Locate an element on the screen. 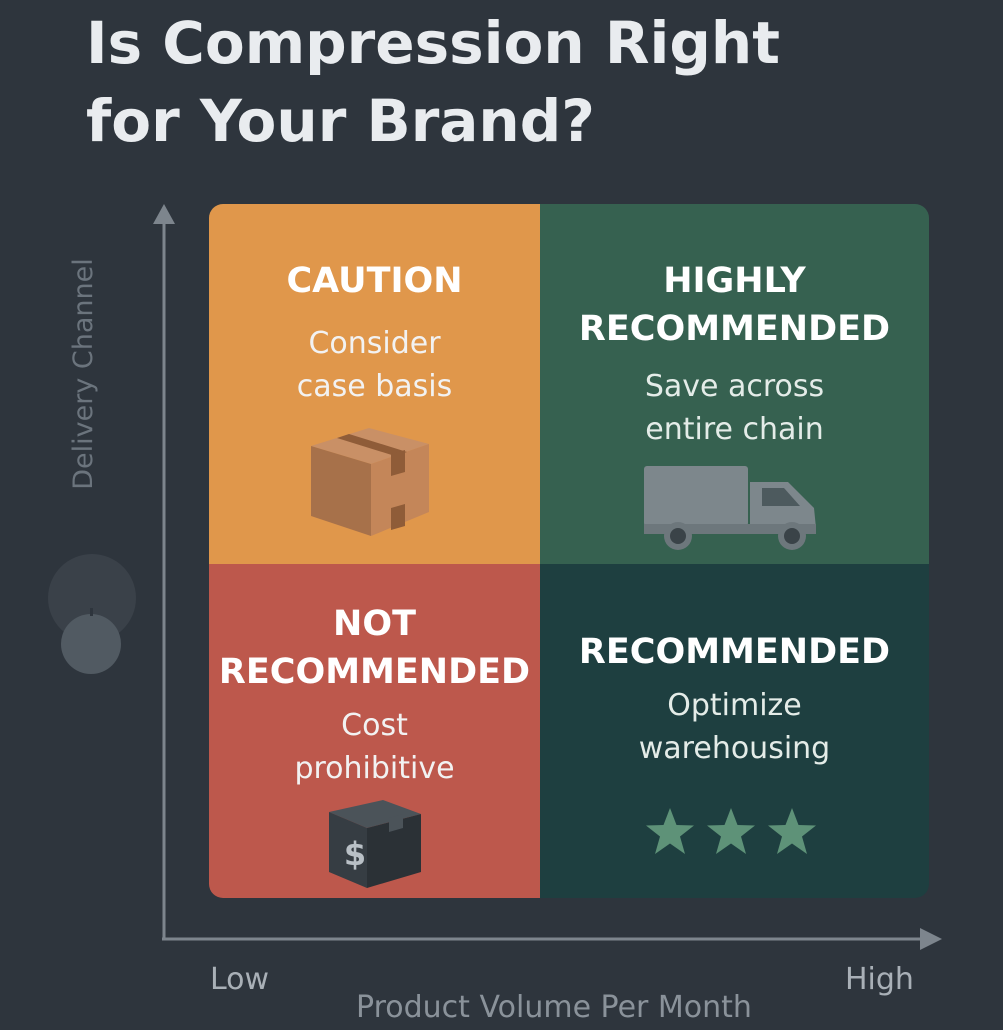 This screenshot has height=1030, width=1003. quadrant-description: Save across entire chain is located at coordinates (734, 408).